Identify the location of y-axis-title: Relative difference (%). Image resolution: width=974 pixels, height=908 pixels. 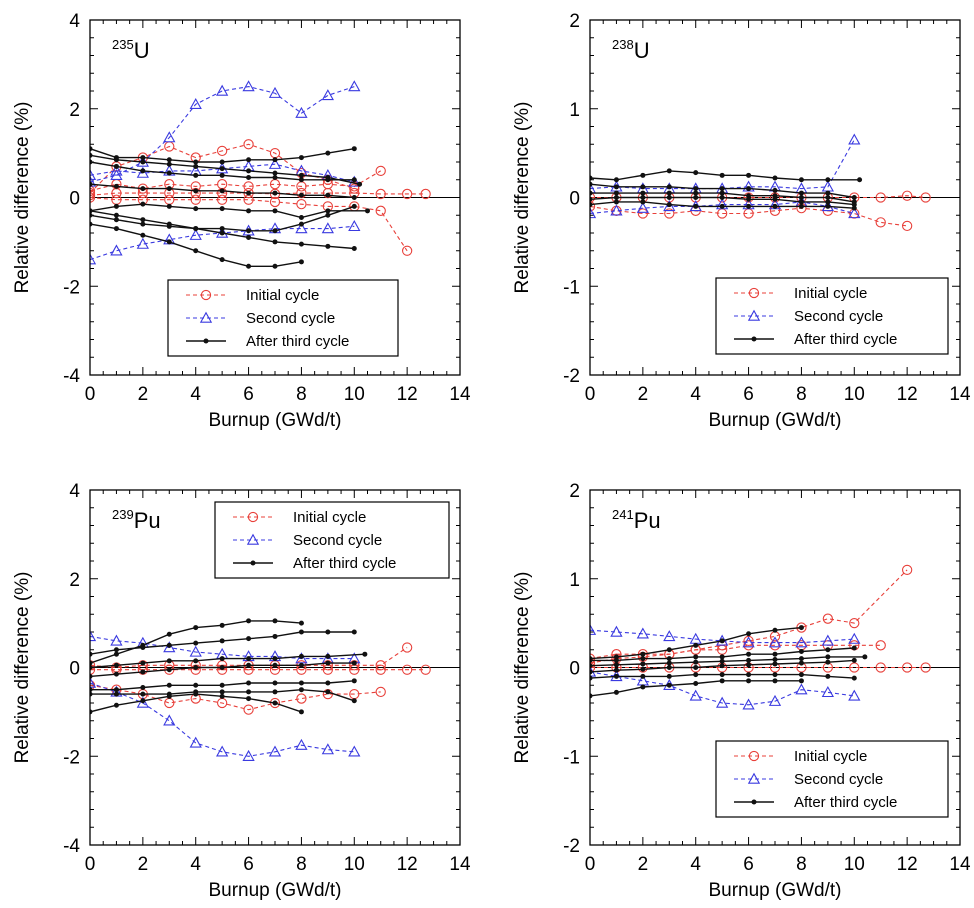
(522, 198).